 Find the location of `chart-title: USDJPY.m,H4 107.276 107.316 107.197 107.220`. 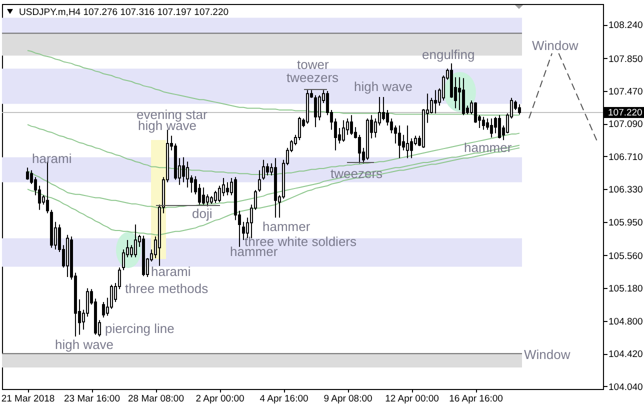

chart-title: USDJPY.m,H4 107.276 107.316 107.197 107.220 is located at coordinates (124, 12).